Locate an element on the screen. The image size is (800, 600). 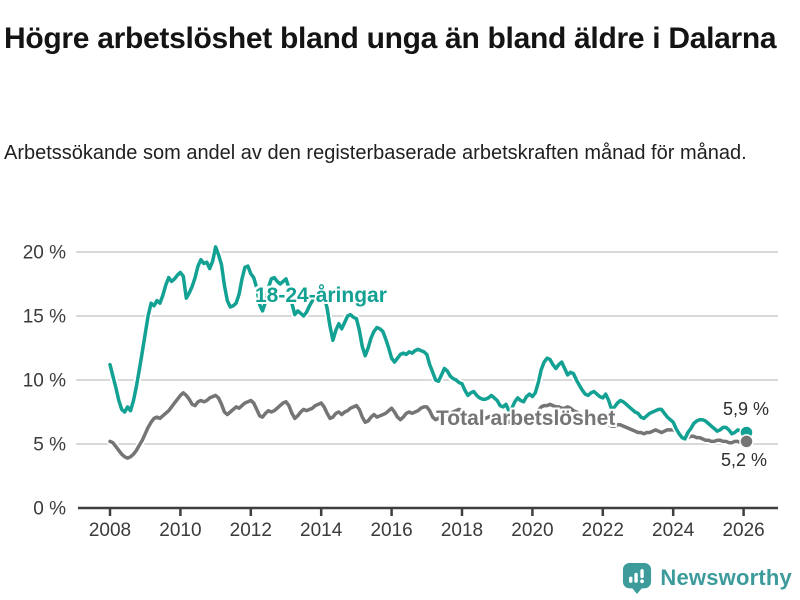
newsworthy-icon is located at coordinates (637, 578).